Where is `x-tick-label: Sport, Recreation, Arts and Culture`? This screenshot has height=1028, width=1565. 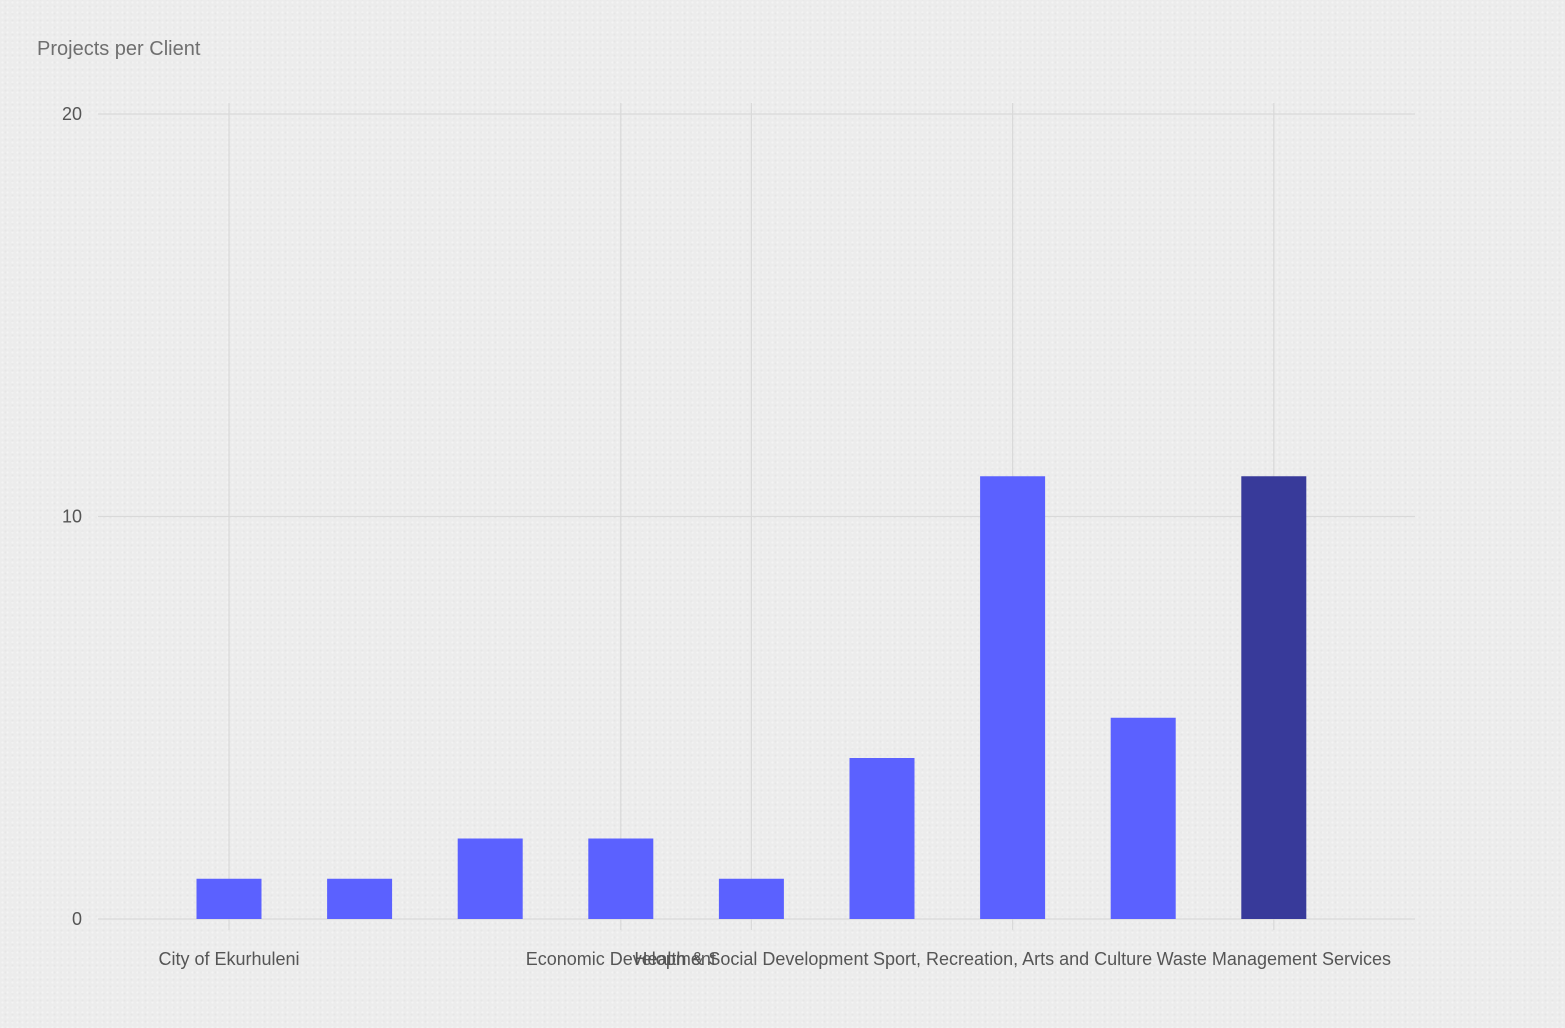 x-tick-label: Sport, Recreation, Arts and Culture is located at coordinates (1012, 959).